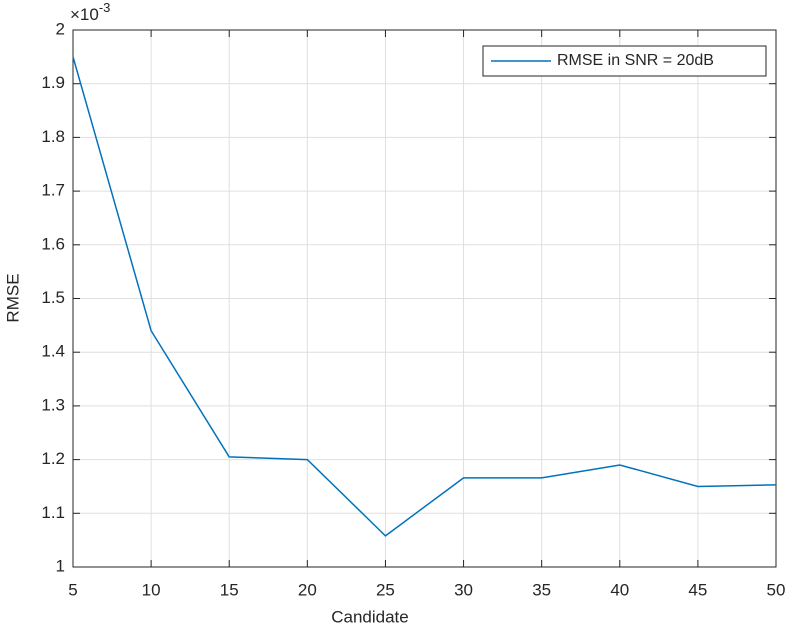  What do you see at coordinates (463, 589) in the screenshot?
I see `x-tick-label: 30` at bounding box center [463, 589].